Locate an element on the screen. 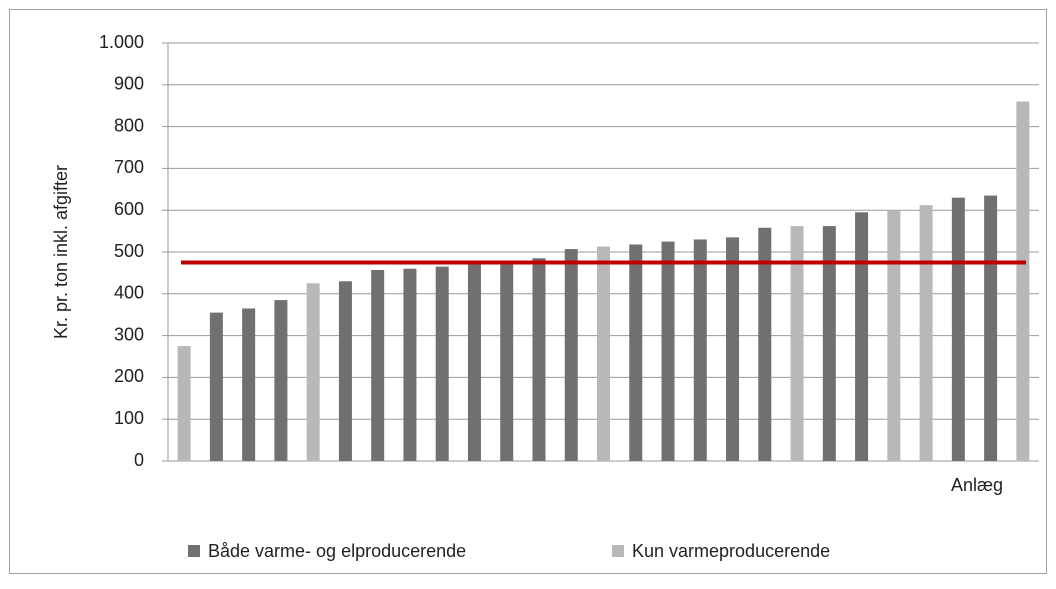  y-tick-label: 100 is located at coordinates (129, 418).